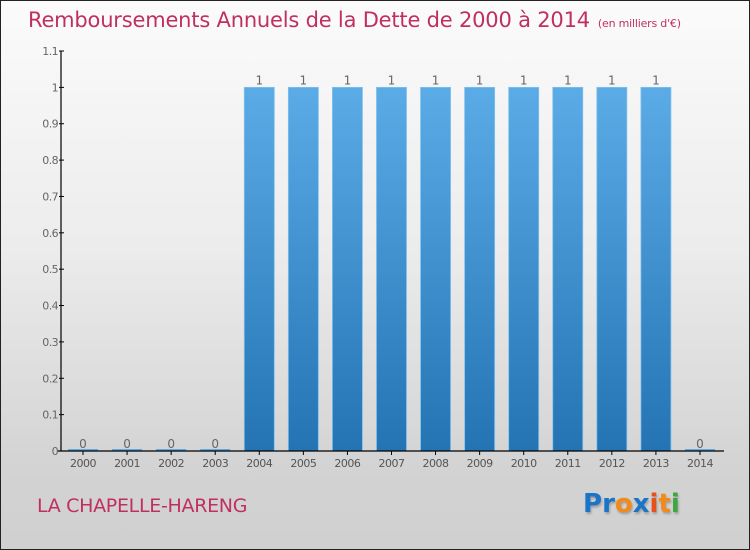  Describe the element at coordinates (391, 269) in the screenshot. I see `bar-2007` at that location.